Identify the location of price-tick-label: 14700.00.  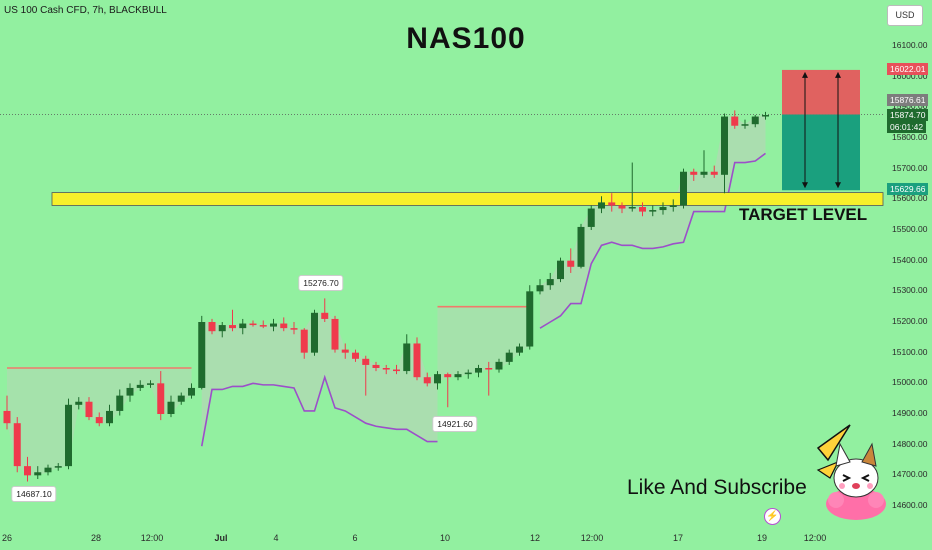
(910, 474).